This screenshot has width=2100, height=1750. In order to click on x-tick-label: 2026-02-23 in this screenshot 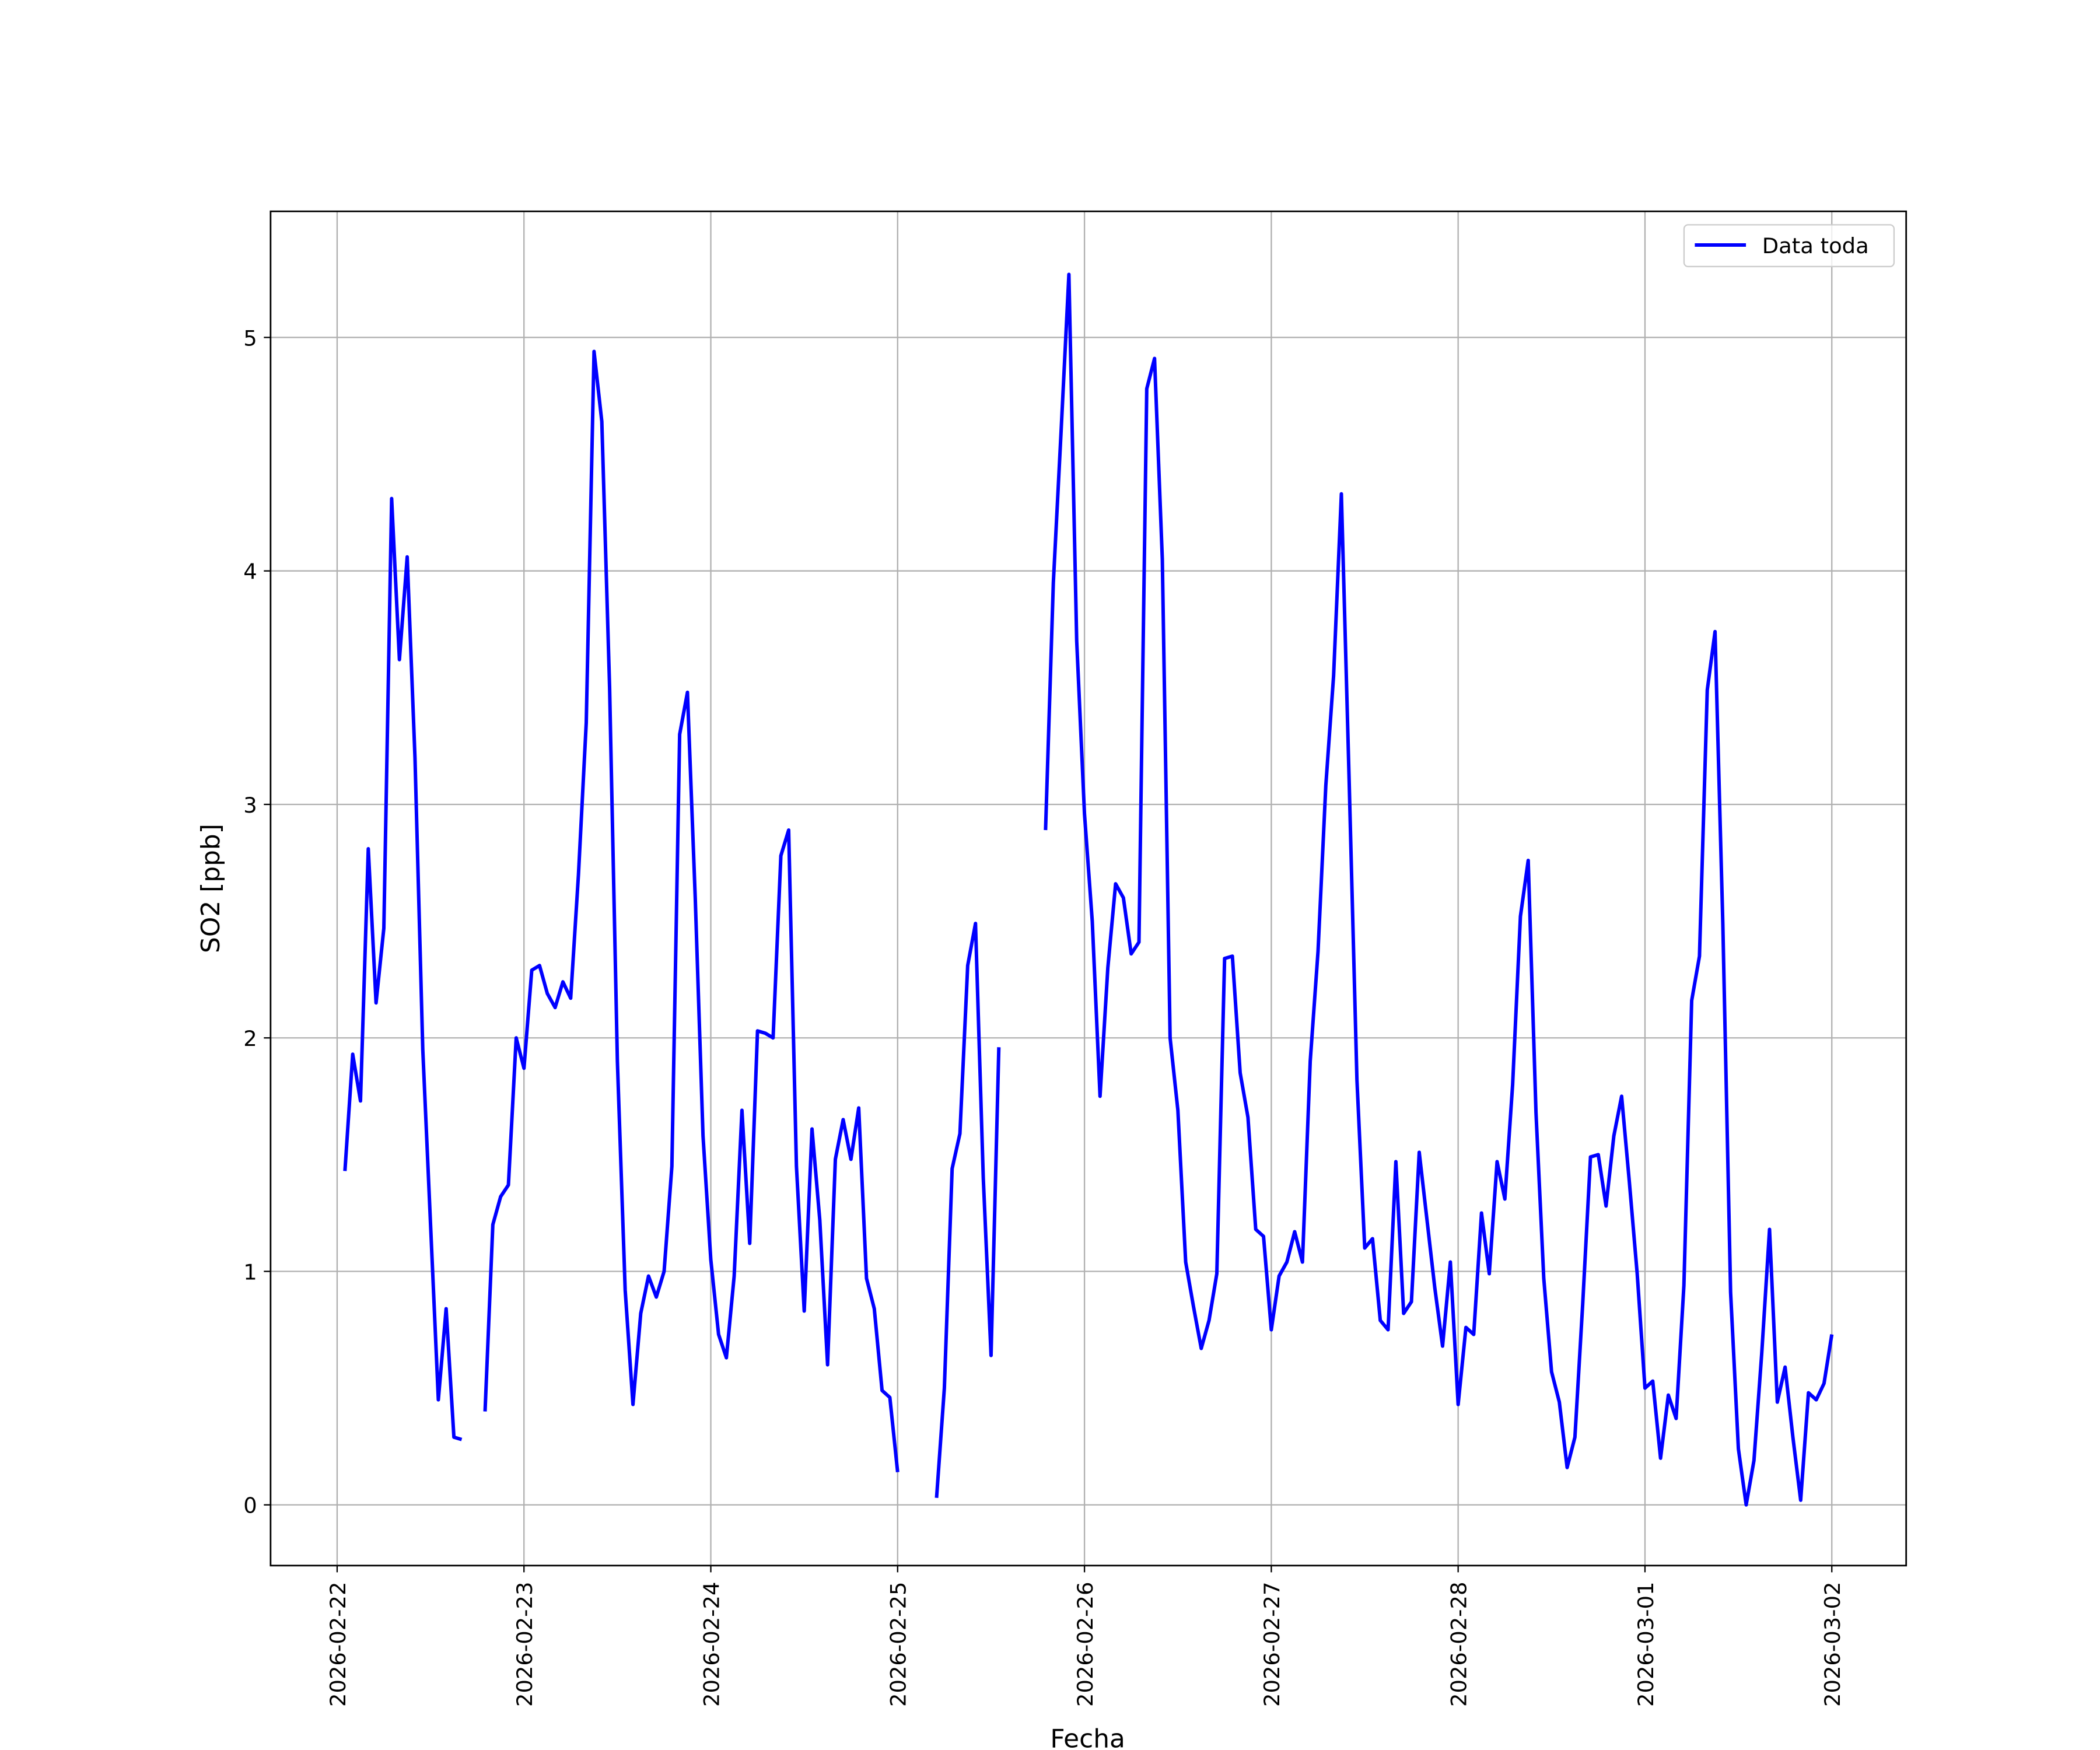, I will do `click(524, 1644)`.